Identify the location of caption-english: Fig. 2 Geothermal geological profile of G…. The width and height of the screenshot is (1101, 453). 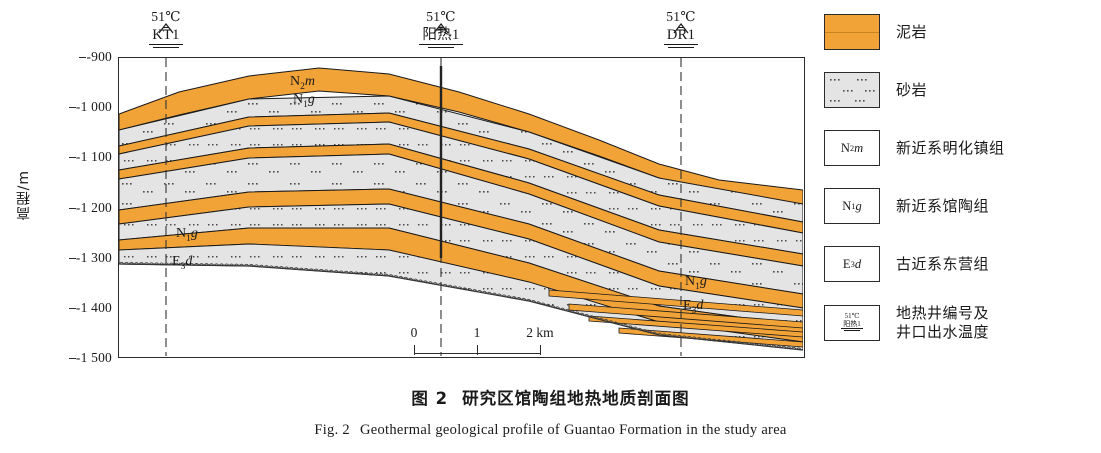
(550, 430).